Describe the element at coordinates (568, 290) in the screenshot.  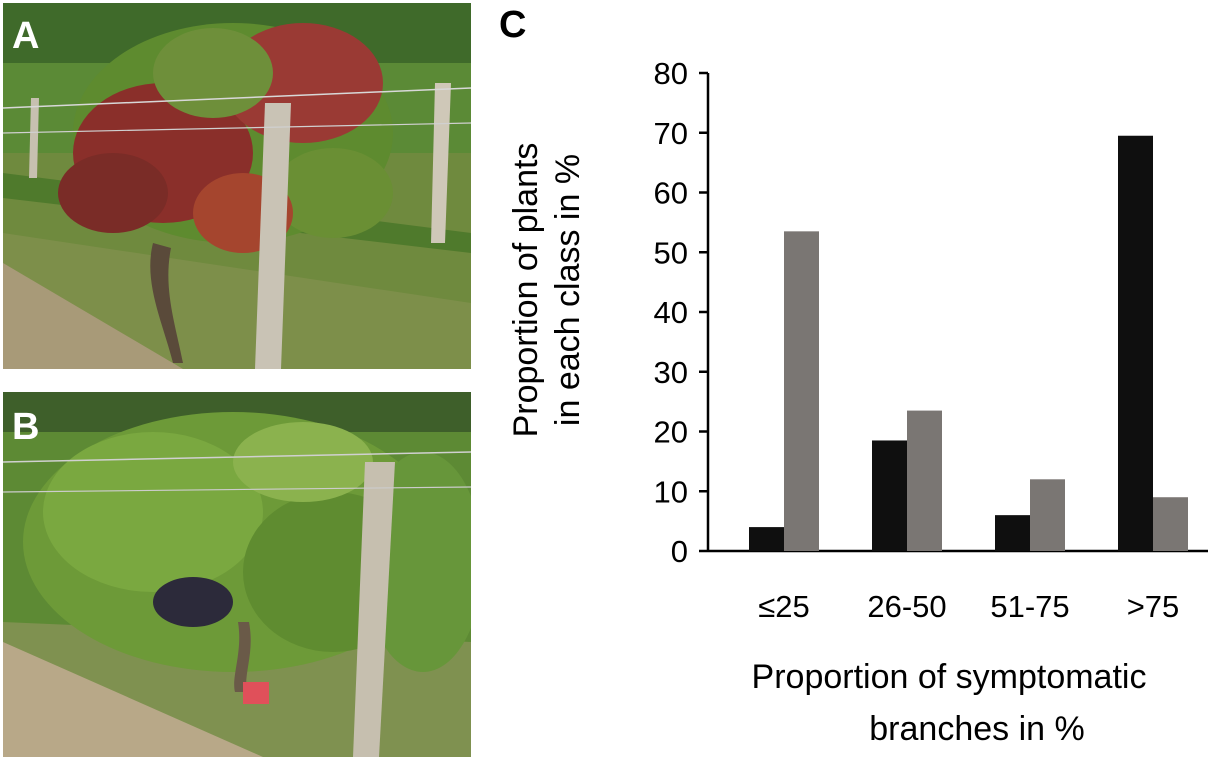
I see `y-axis-title-line-2: in each class in %` at that location.